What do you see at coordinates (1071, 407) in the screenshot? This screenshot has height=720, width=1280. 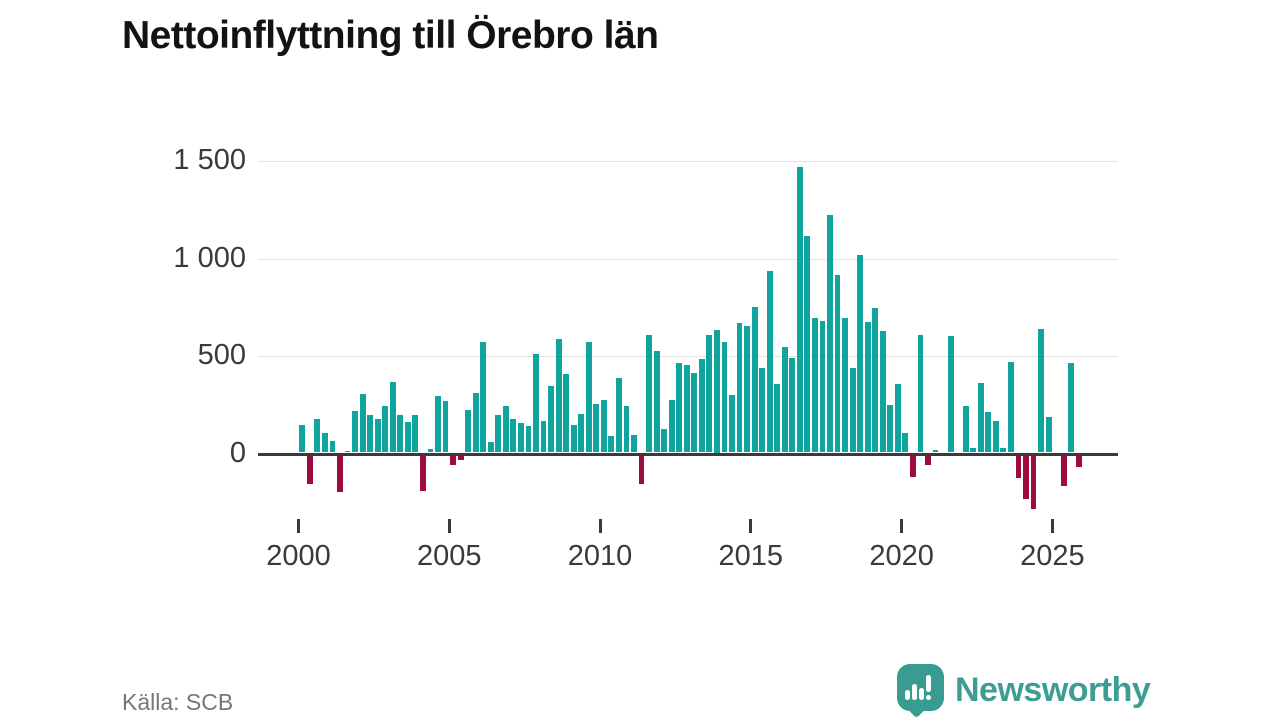 I see `bar-2025Q3` at bounding box center [1071, 407].